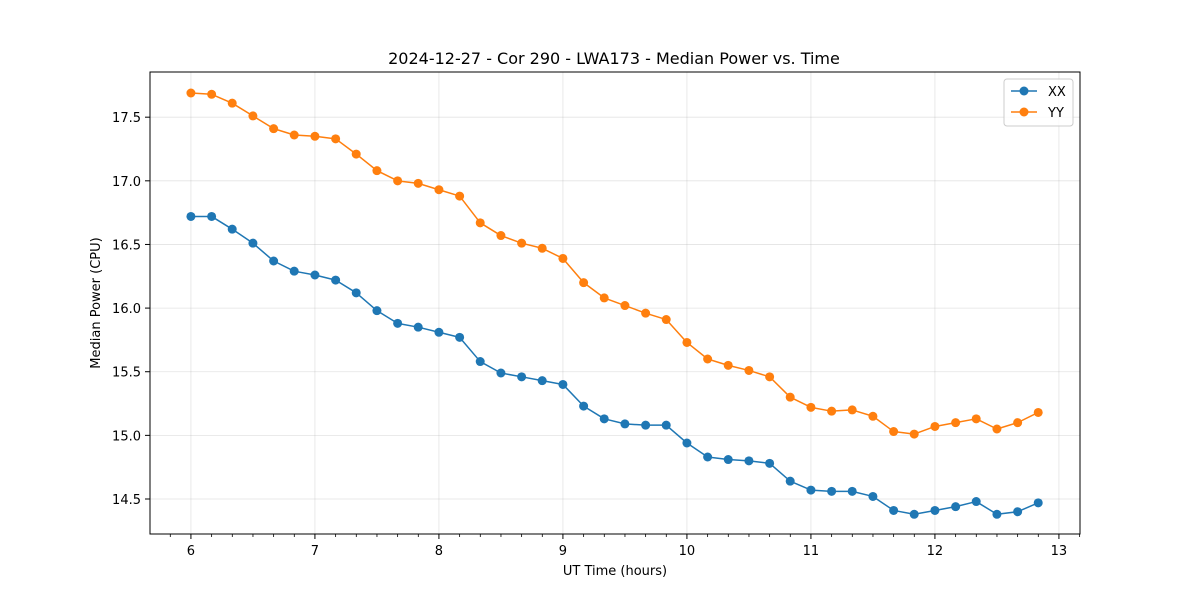 This screenshot has height=600, width=1200. I want to click on y-tick-label: 17.0, so click(126, 182).